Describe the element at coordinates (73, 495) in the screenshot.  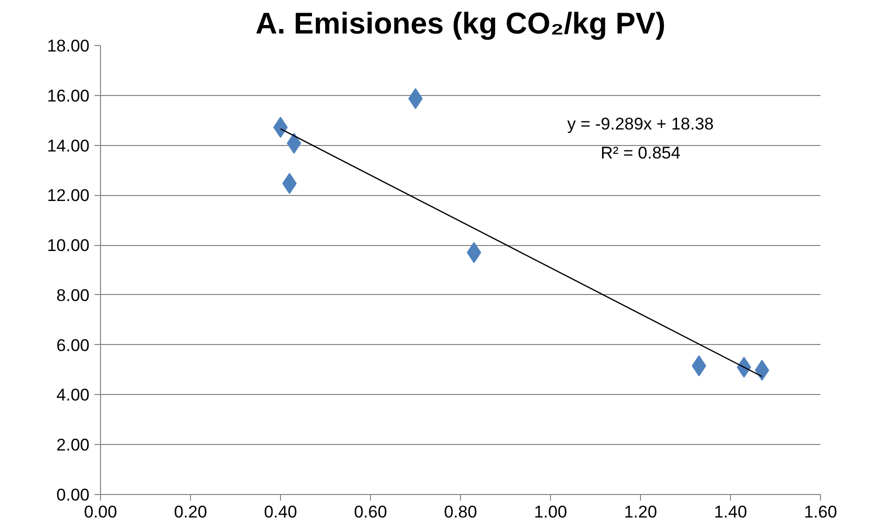
I see `y-tick-label: 0.00` at that location.